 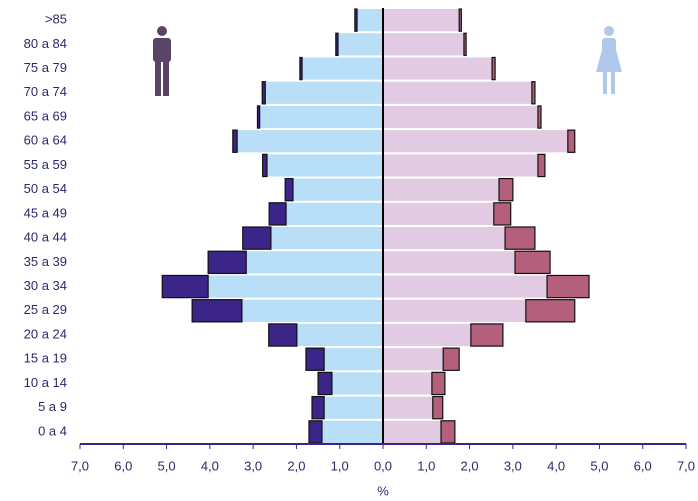 What do you see at coordinates (383, 490) in the screenshot?
I see `x-axis-label: %` at bounding box center [383, 490].